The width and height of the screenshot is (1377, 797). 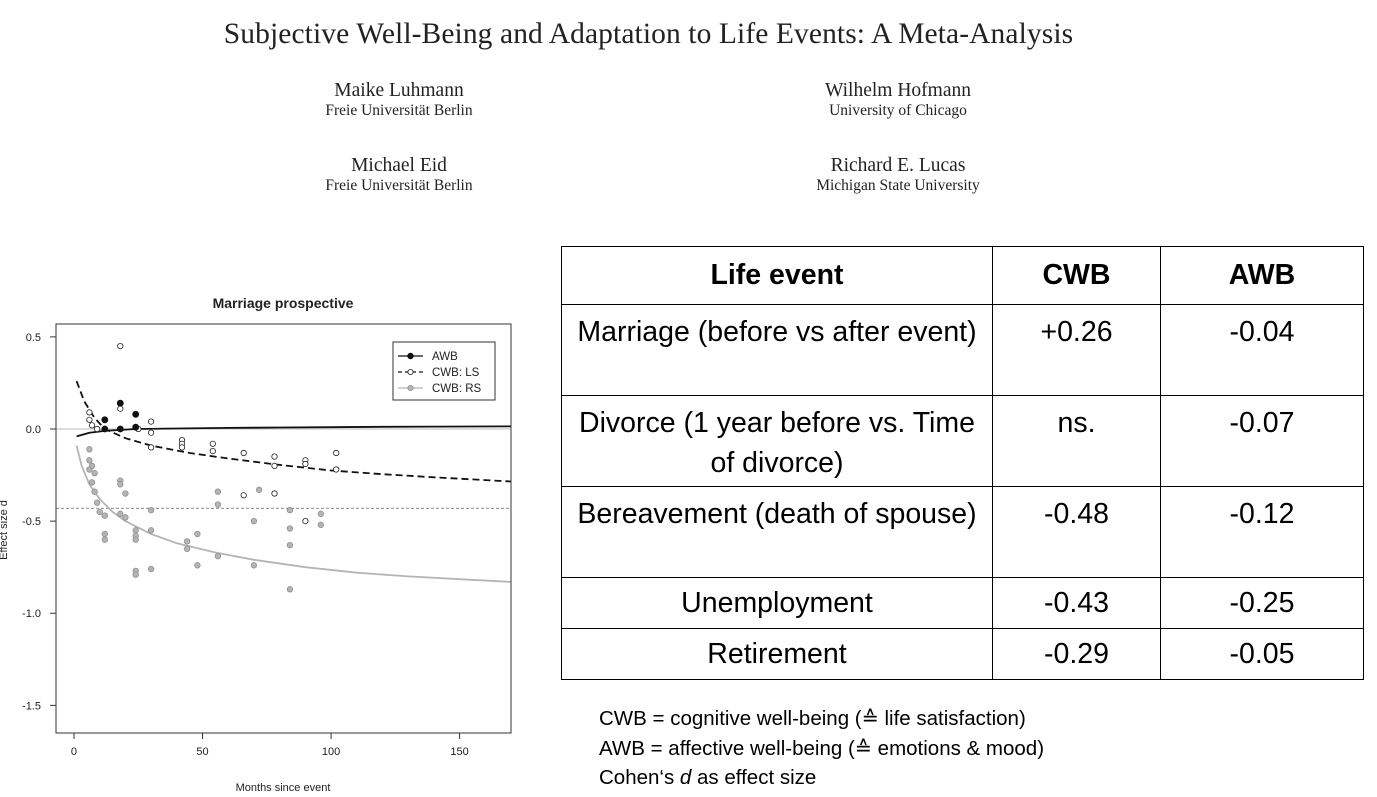 I want to click on chart-legend: AWB CWB: LS CWB: RS, so click(x=444, y=371).